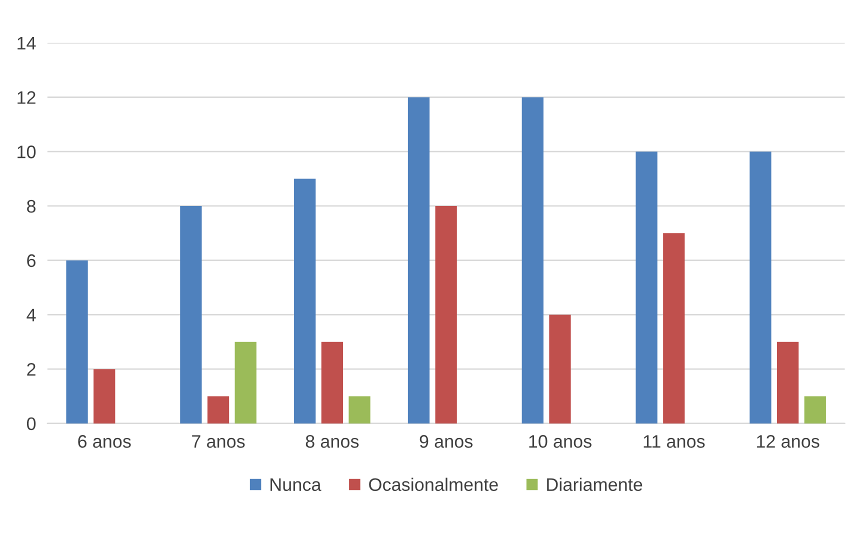 This screenshot has width=862, height=536. Describe the element at coordinates (332, 441) in the screenshot. I see `x-tick-label: 8 anos` at that location.